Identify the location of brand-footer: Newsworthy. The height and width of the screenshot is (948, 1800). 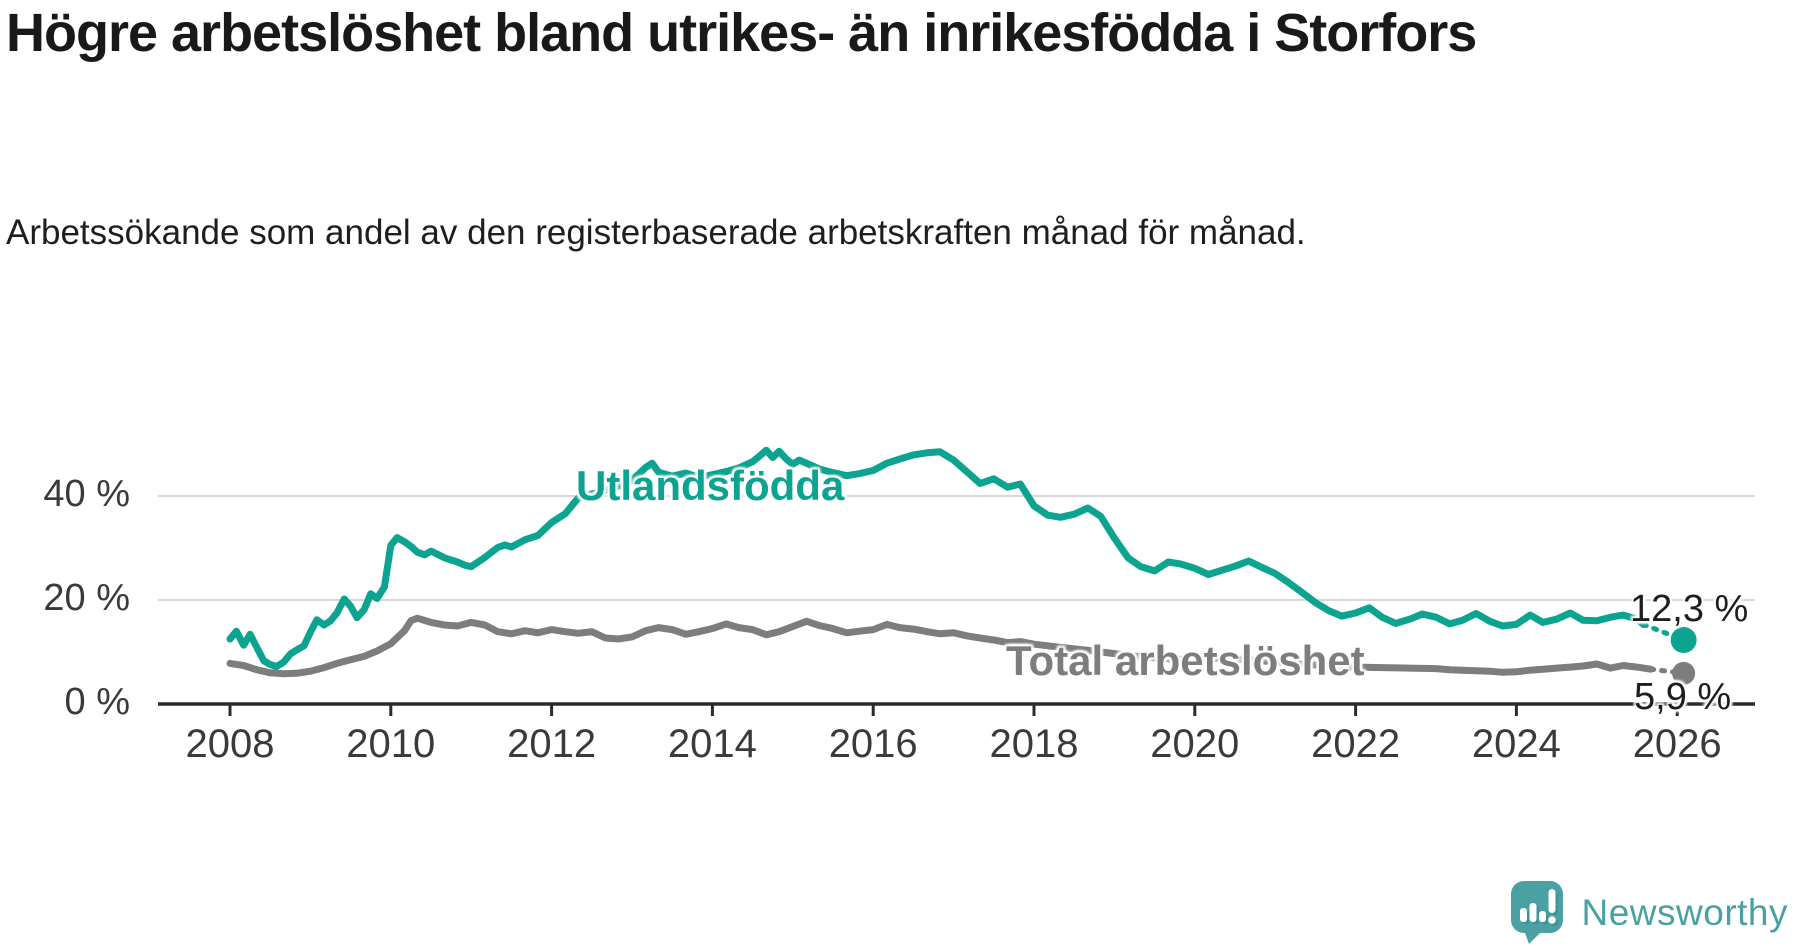
(1649, 913).